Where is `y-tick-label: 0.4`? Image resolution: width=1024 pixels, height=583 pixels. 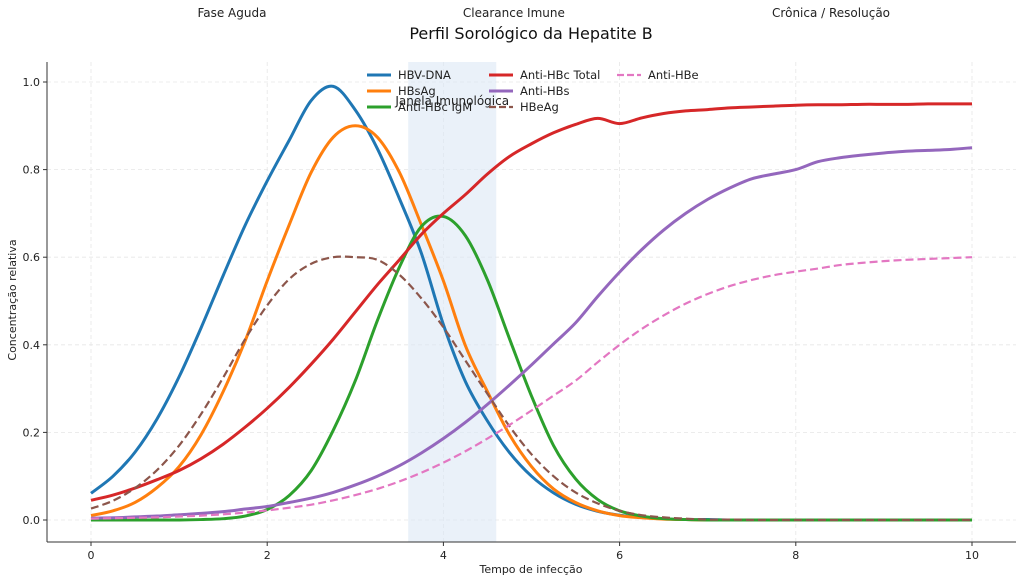 y-tick-label: 0.4 is located at coordinates (32, 345).